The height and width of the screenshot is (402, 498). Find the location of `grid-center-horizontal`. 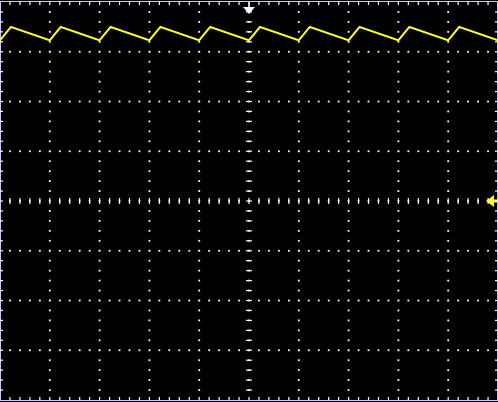

grid-center-horizontal is located at coordinates (249, 201).